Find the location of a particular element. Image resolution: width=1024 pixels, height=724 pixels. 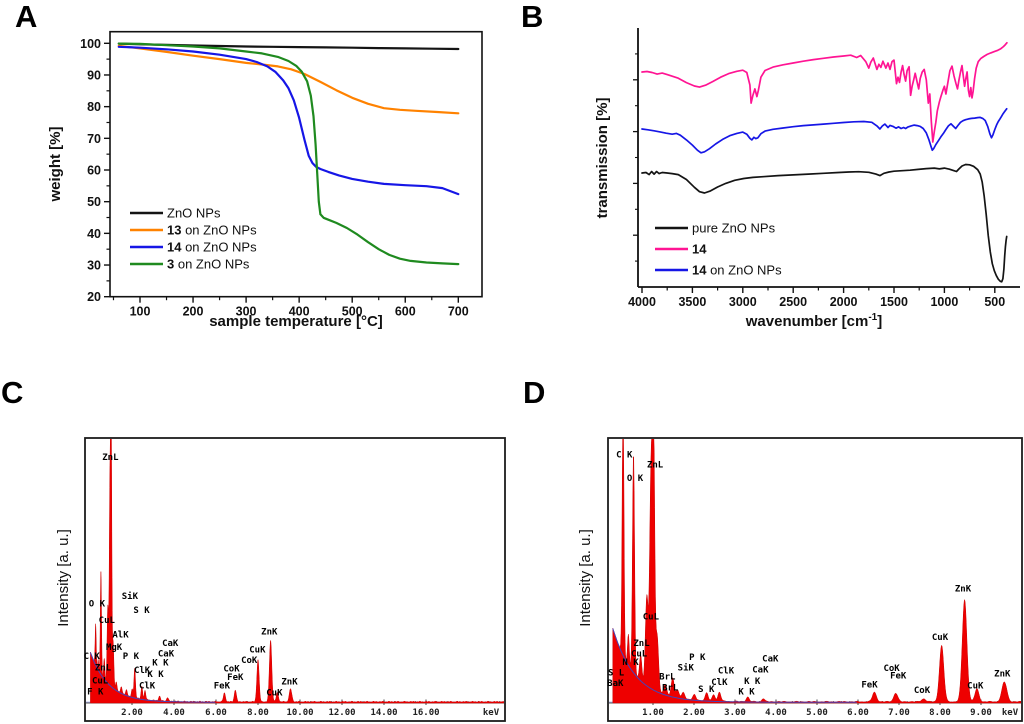

svg-text: 90 is located at coordinates (94, 75).